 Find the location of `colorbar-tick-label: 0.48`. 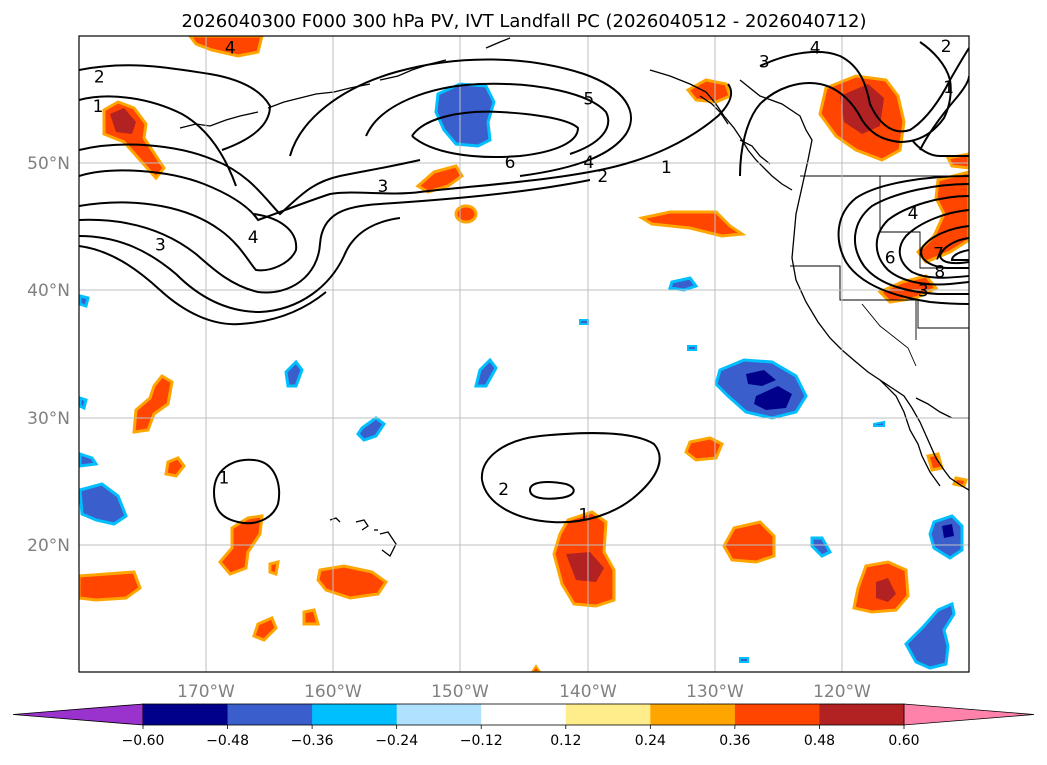

colorbar-tick-label: 0.48 is located at coordinates (819, 741).